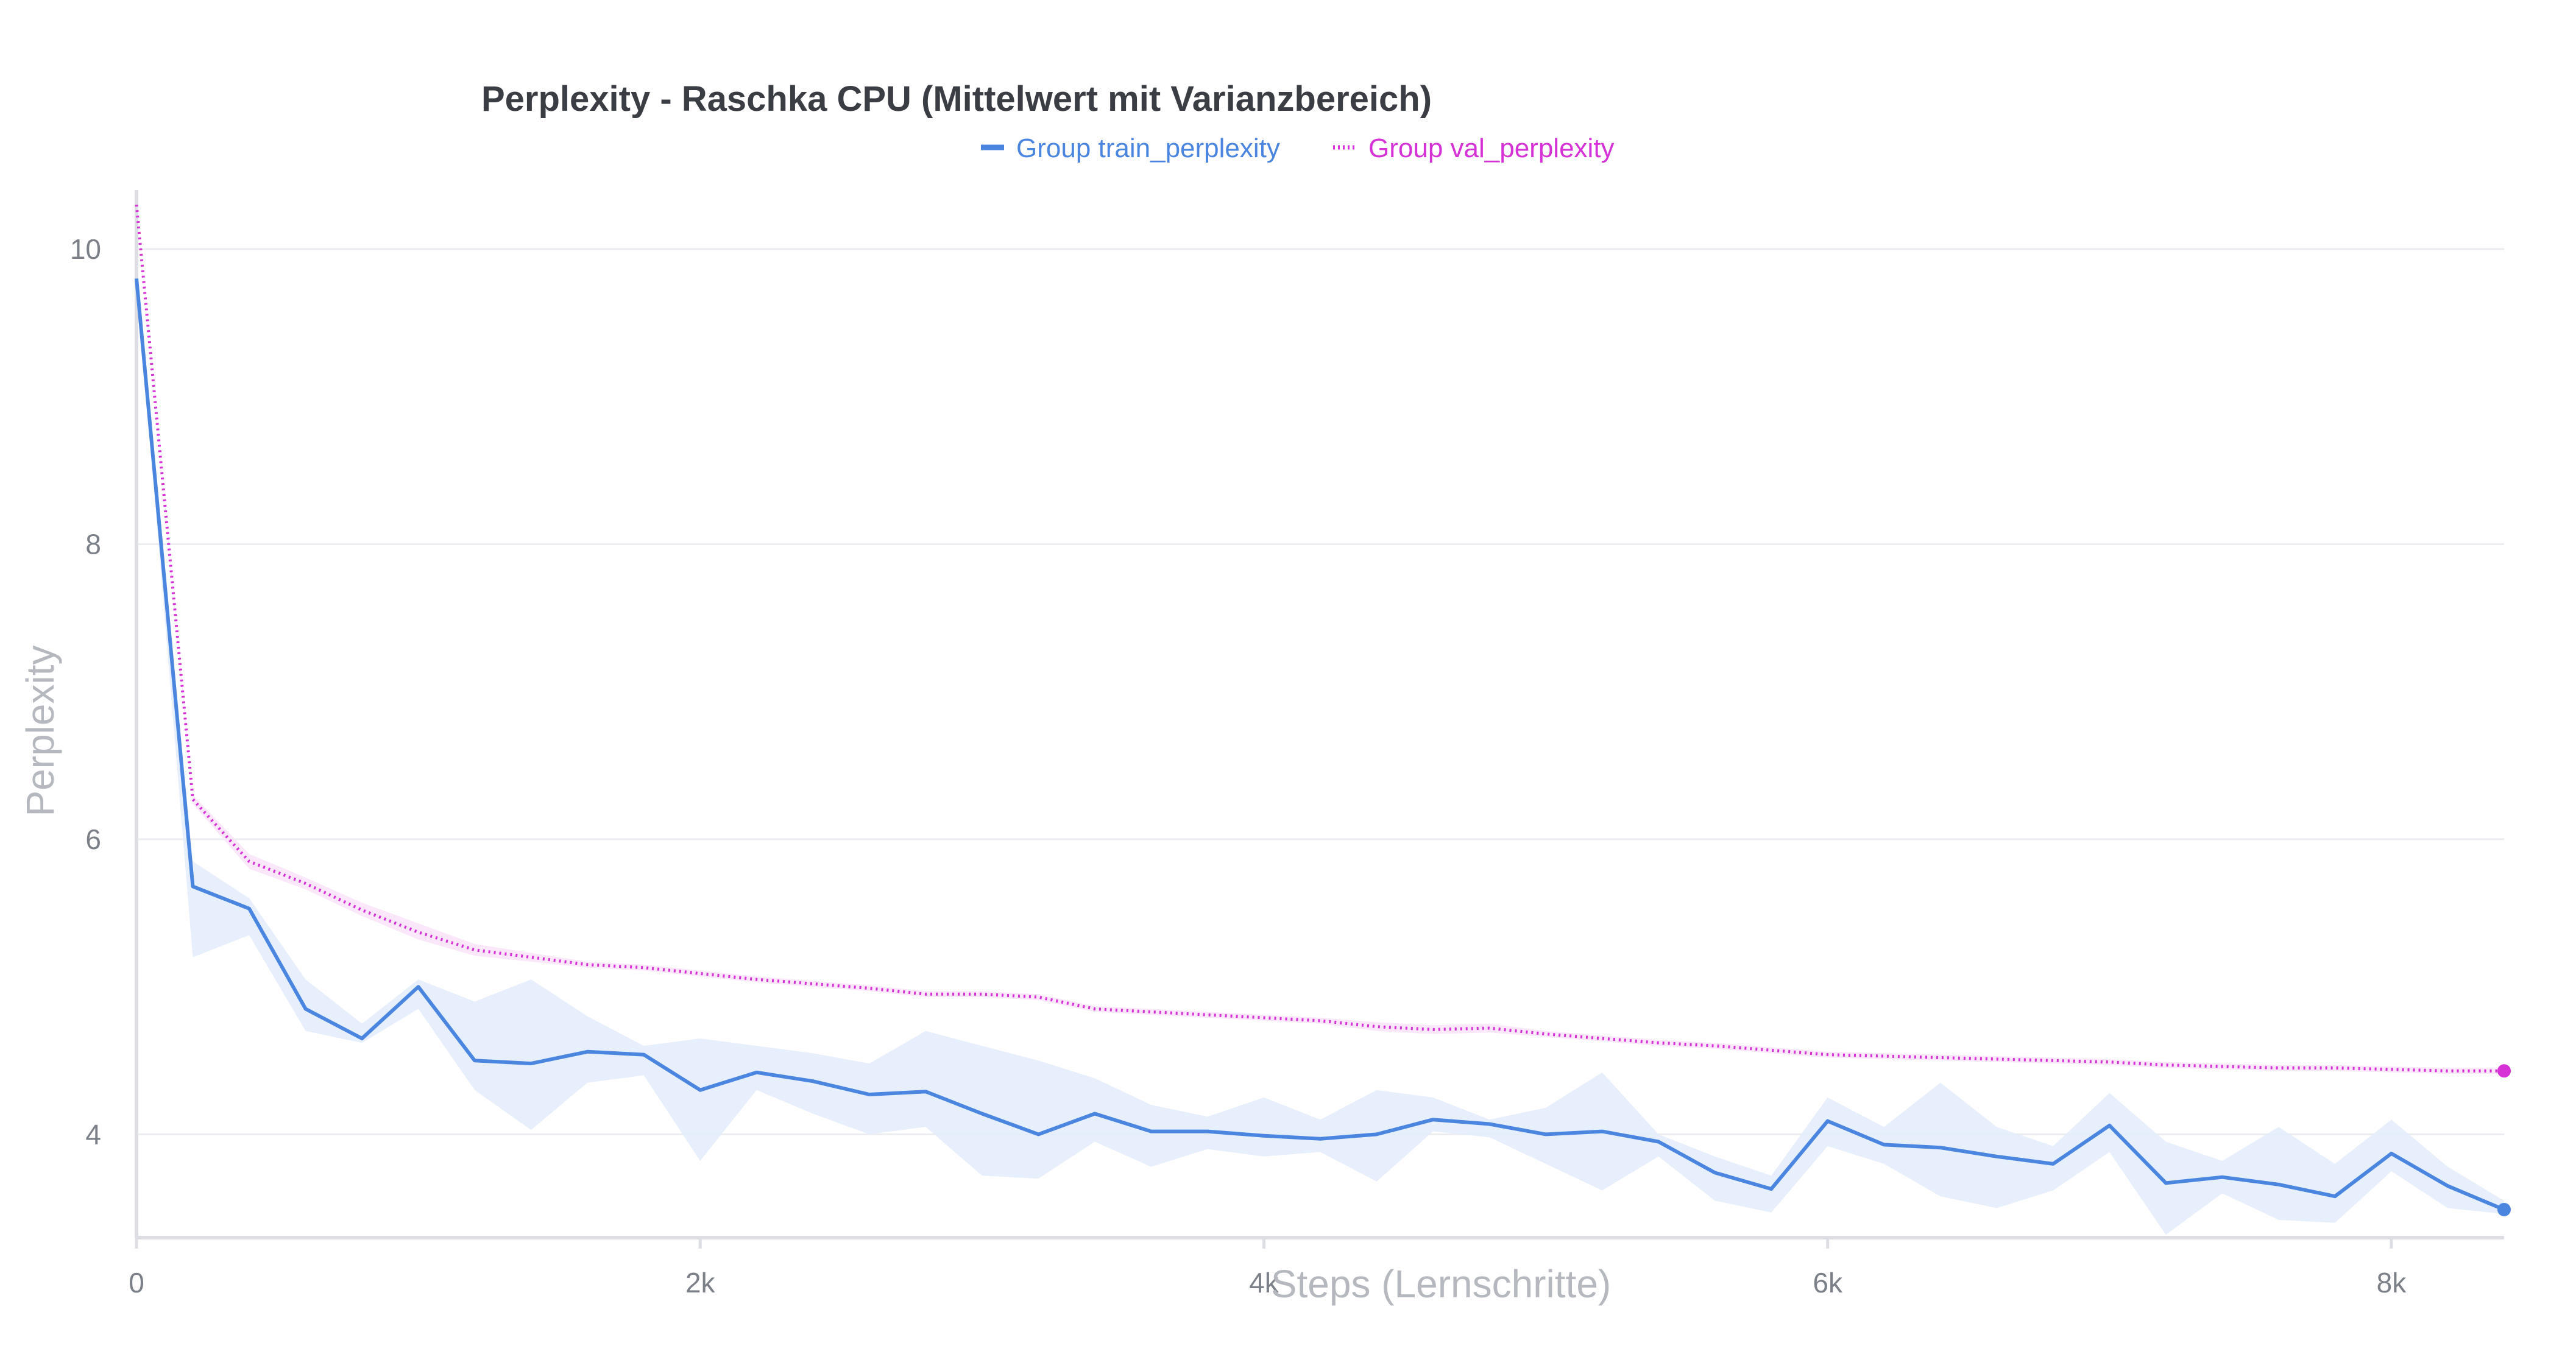 The width and height of the screenshot is (2576, 1357). Describe the element at coordinates (700, 1283) in the screenshot. I see `x-tick-label: 2k` at that location.